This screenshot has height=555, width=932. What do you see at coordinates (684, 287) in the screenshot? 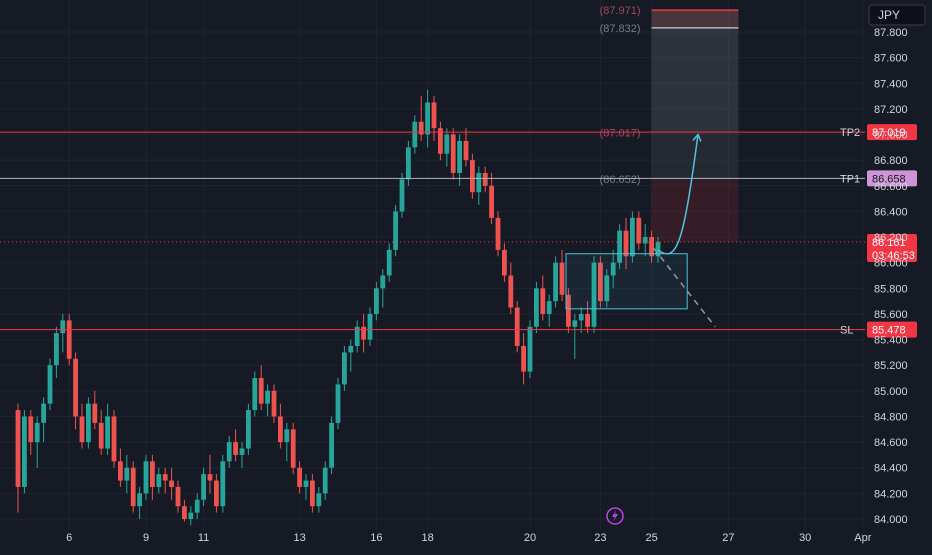
I see `dashed-trendline` at bounding box center [684, 287].